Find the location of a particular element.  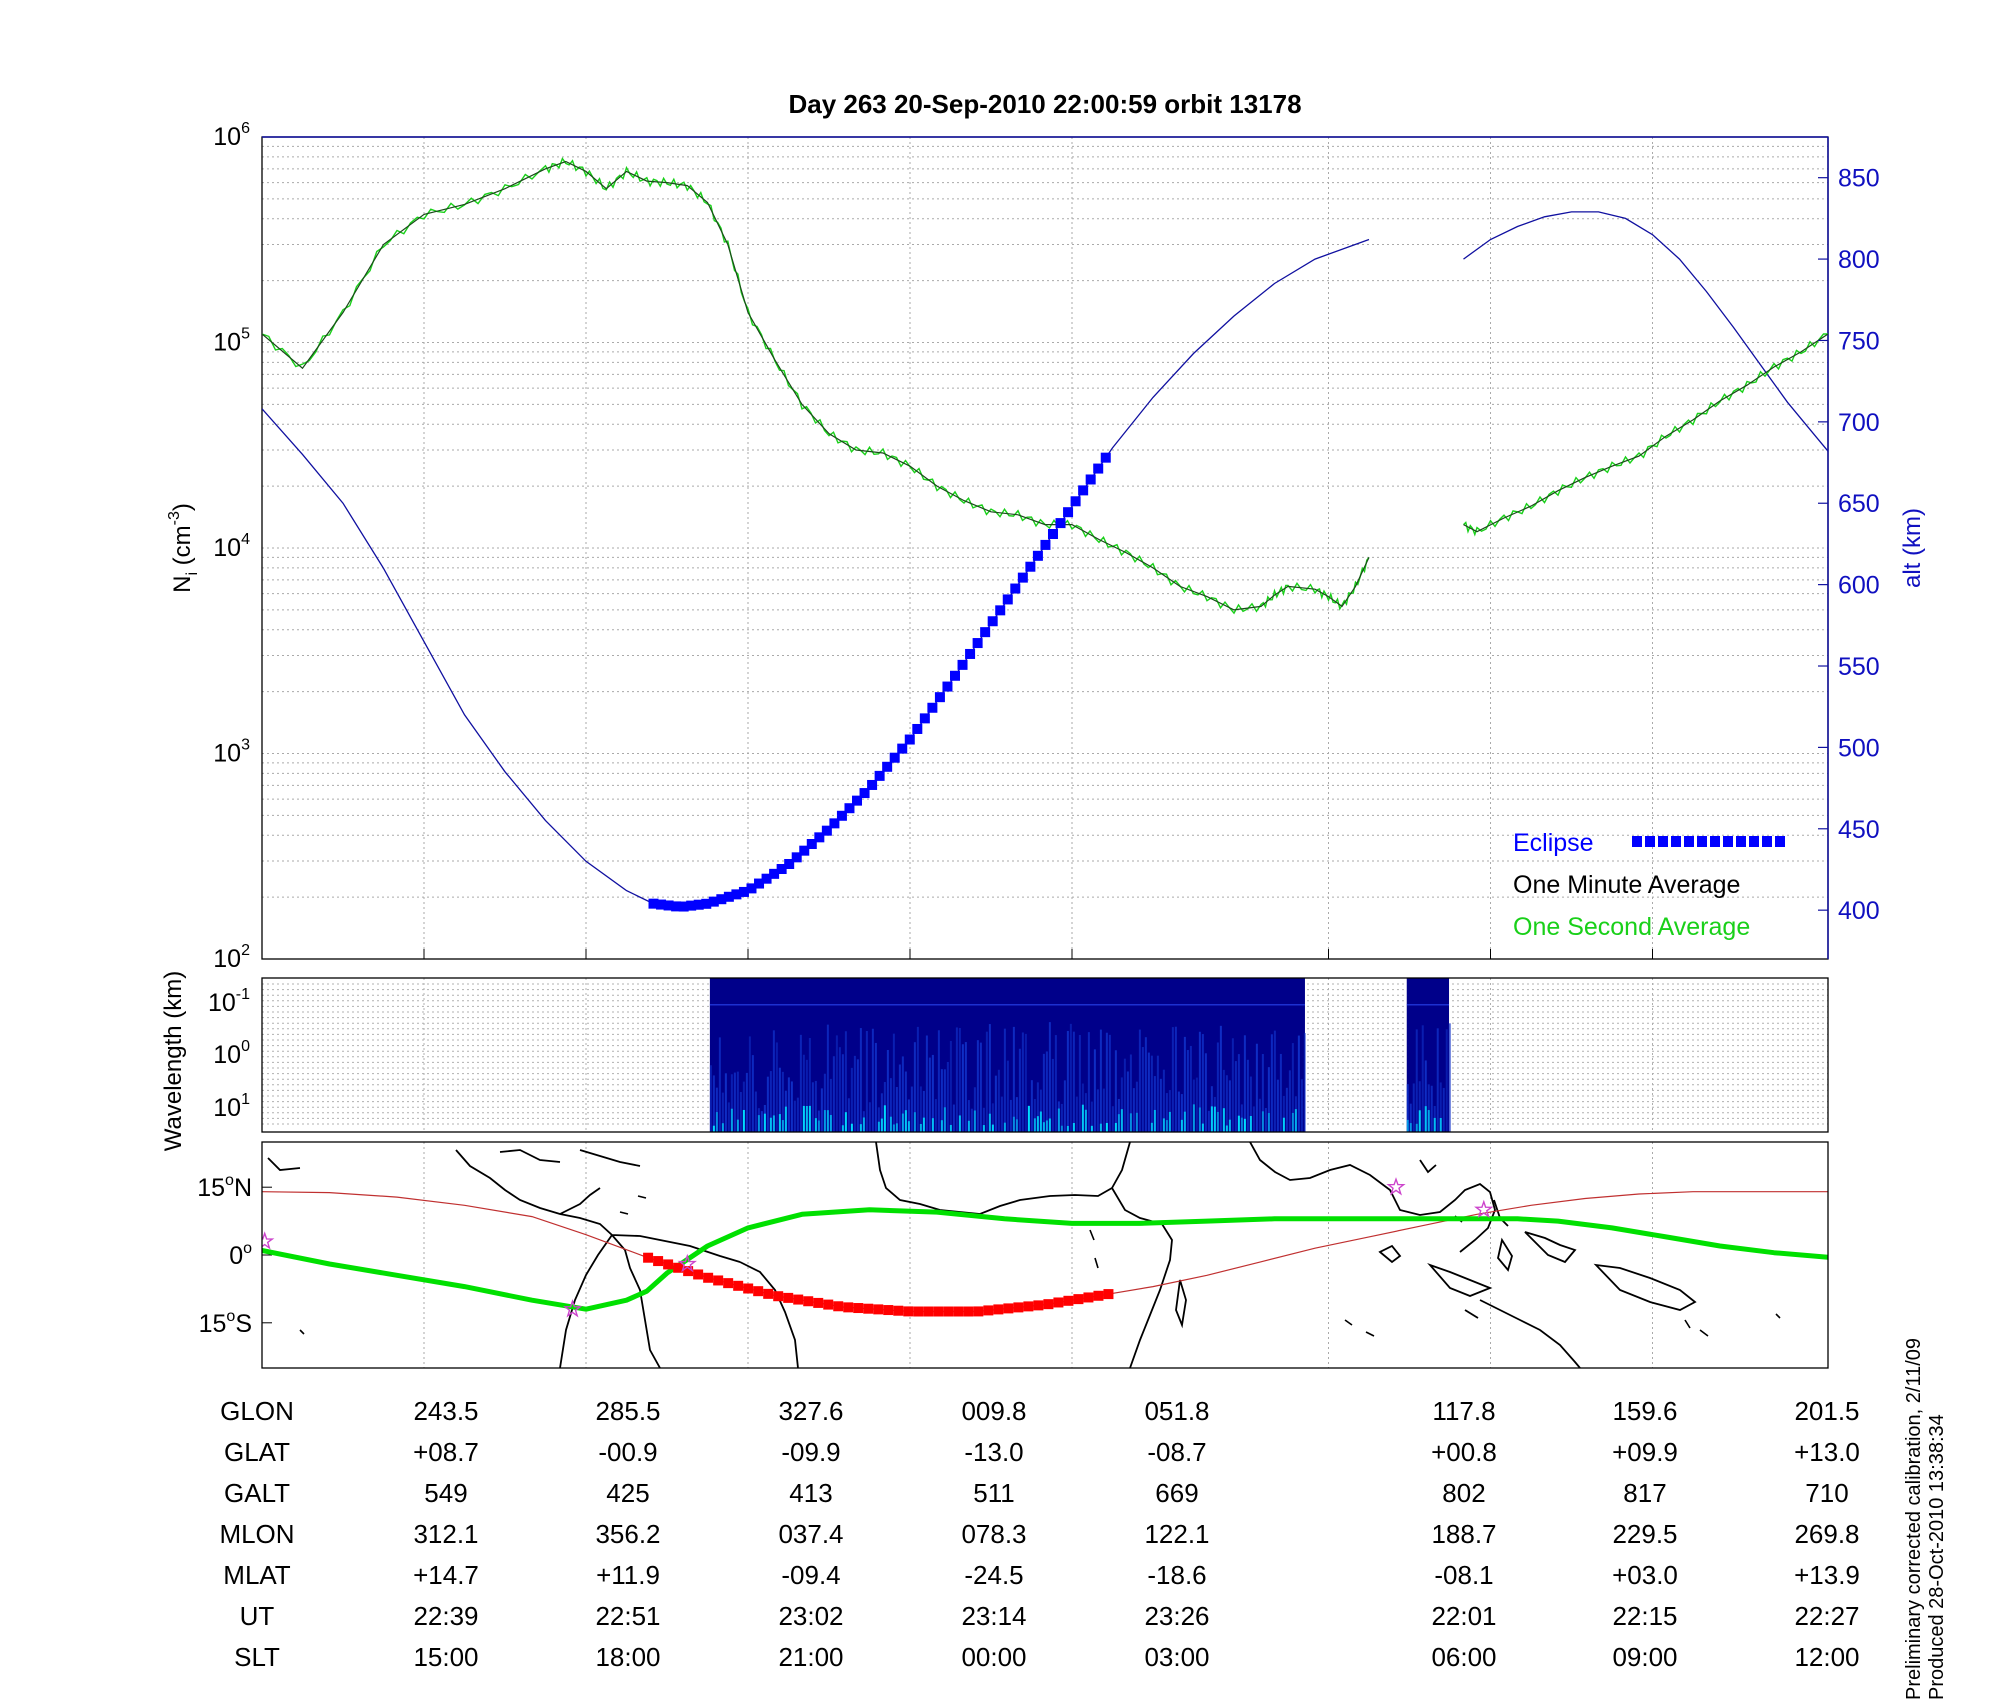

table-cell: 22:51 is located at coordinates (627, 1616).